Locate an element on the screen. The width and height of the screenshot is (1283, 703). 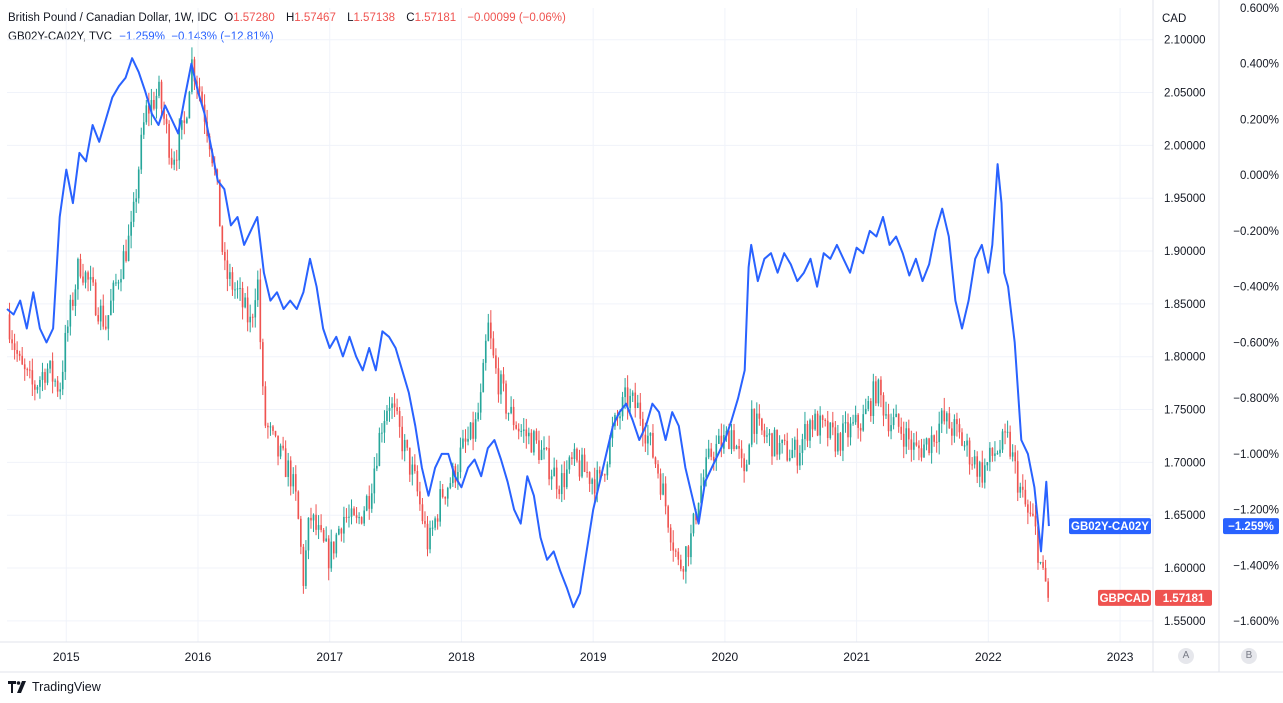
right-axis-tick-label: −1.200% is located at coordinates (1256, 511).